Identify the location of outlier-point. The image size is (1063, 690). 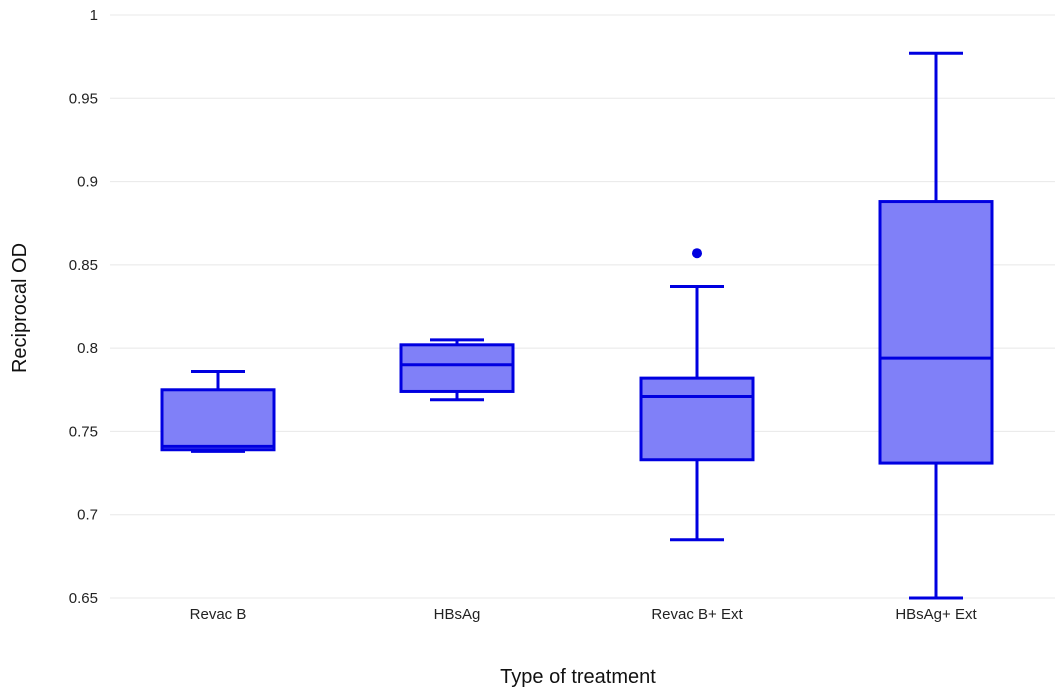
(697, 253).